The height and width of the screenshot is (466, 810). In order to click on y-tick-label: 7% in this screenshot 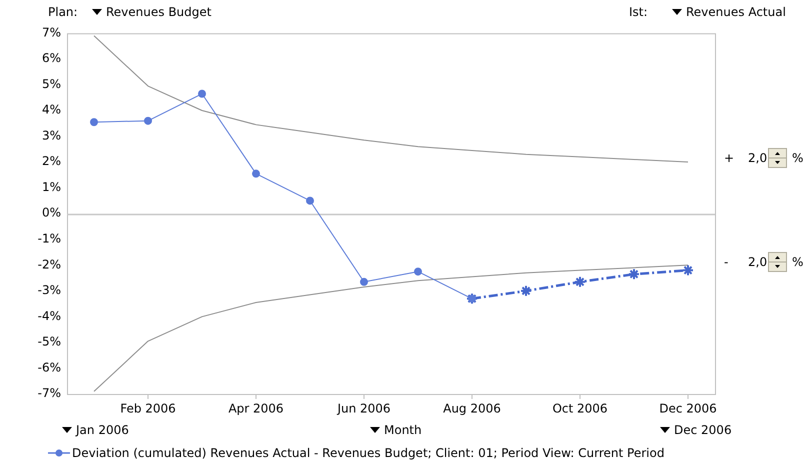, I will do `click(51, 32)`.